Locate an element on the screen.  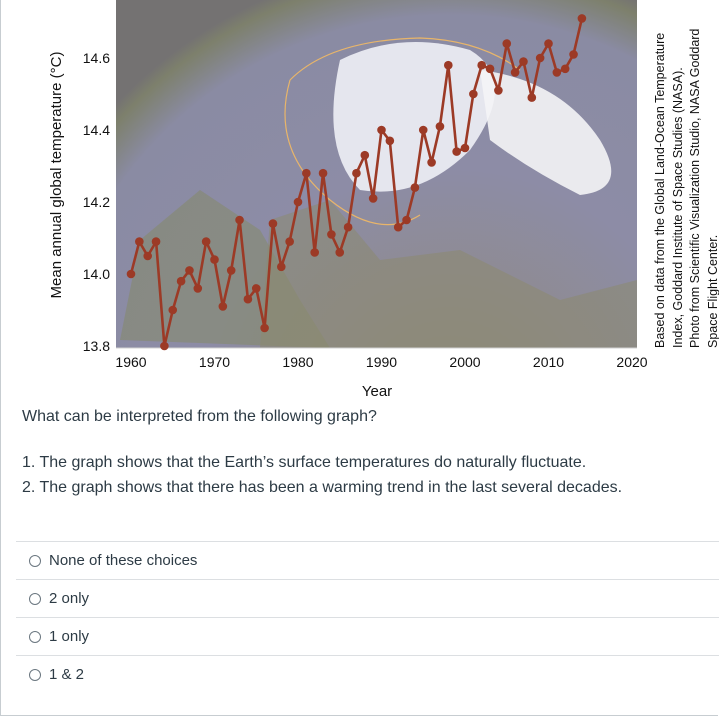
x-tick-label: 1990 is located at coordinates (381, 362).